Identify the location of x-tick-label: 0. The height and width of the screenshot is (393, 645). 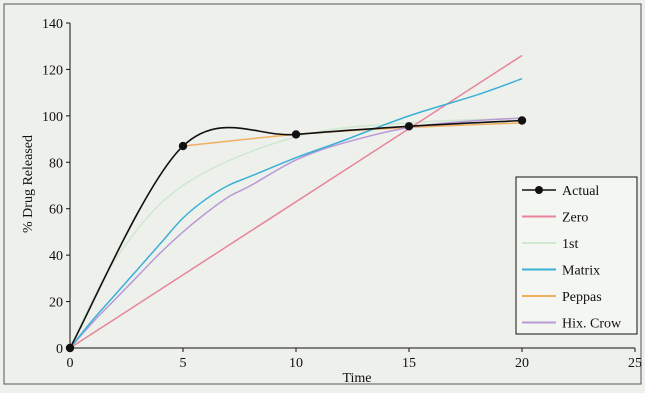
(70, 363).